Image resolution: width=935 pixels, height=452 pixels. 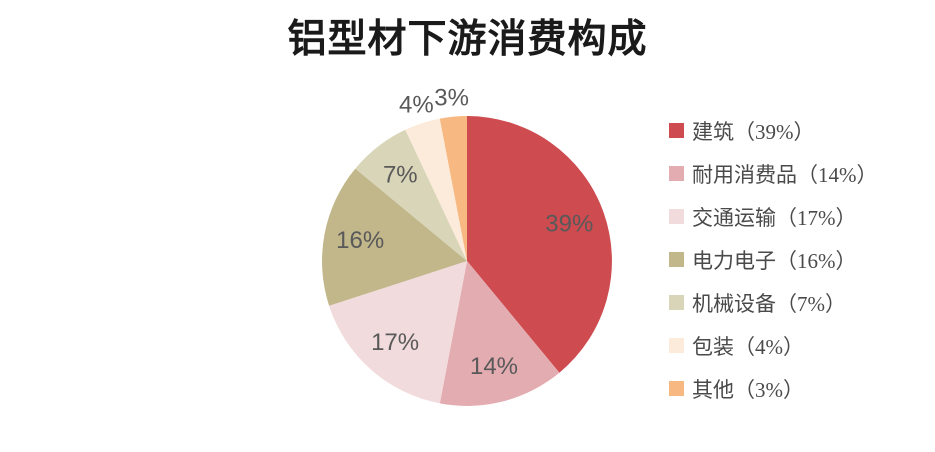 I want to click on legend-item: 其他（3%）, so click(x=773, y=388).